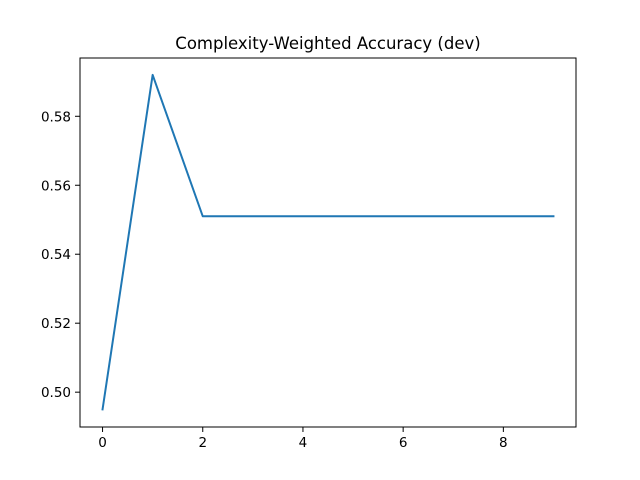  I want to click on y-tick-label: 0.50, so click(56, 393).